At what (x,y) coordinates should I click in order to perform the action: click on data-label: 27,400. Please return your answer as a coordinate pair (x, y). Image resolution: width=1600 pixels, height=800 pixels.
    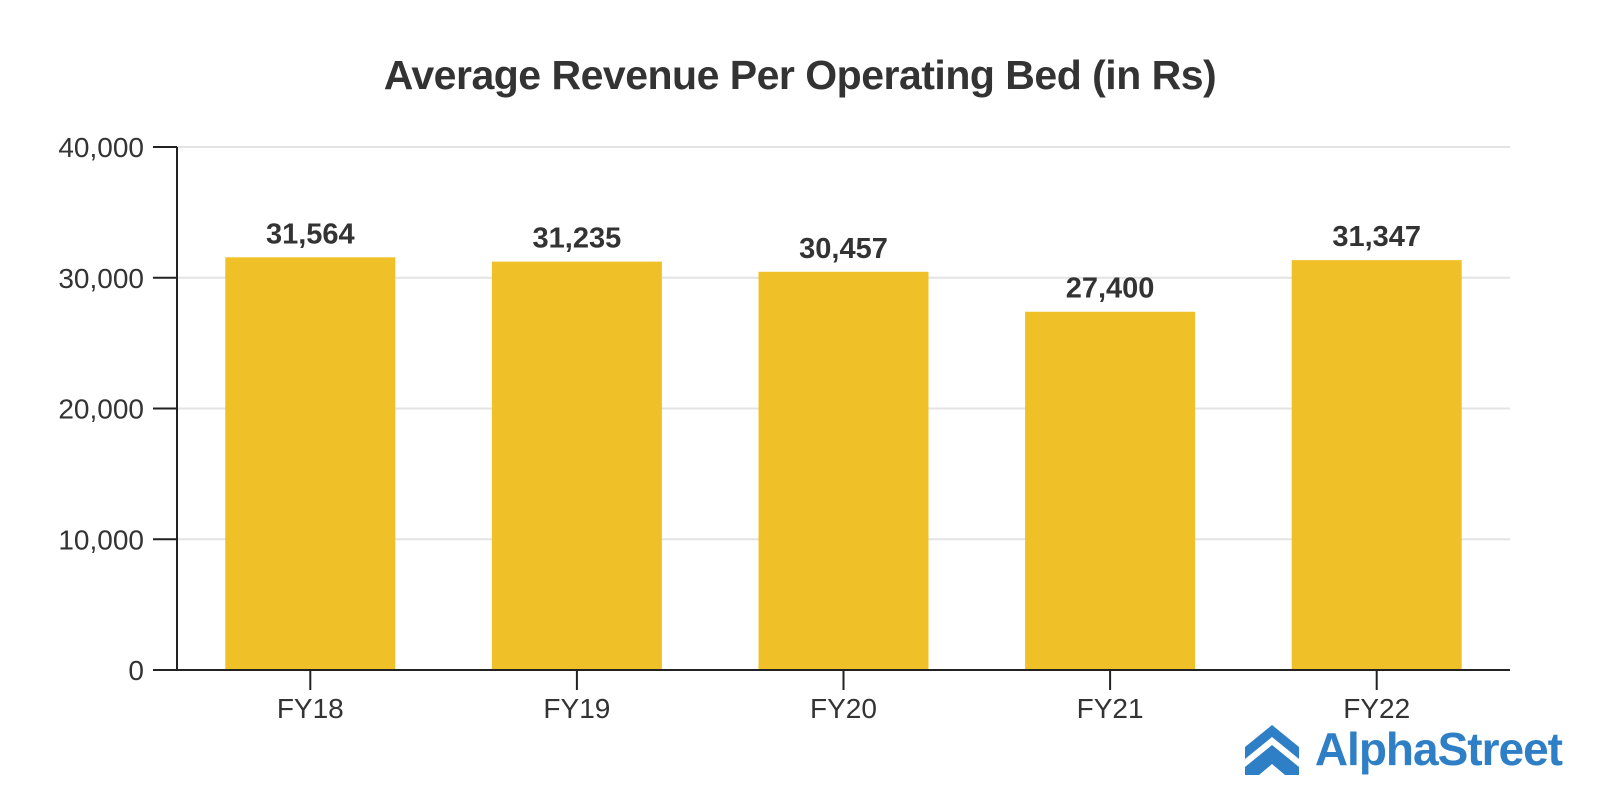
    Looking at the image, I should click on (1110, 289).